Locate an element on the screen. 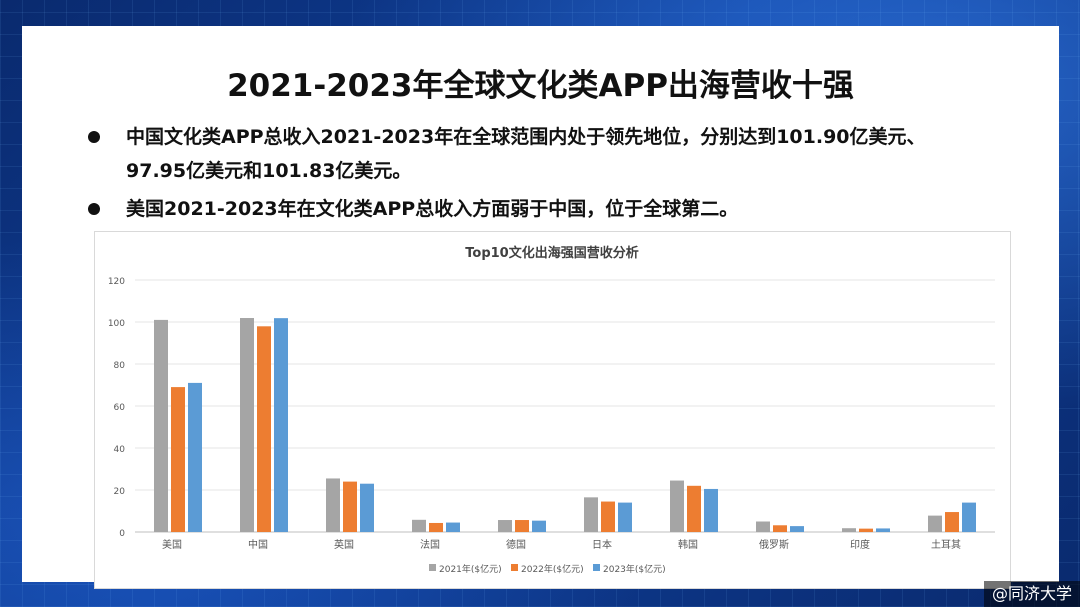  y-tick-label: 80 is located at coordinates (120, 366).